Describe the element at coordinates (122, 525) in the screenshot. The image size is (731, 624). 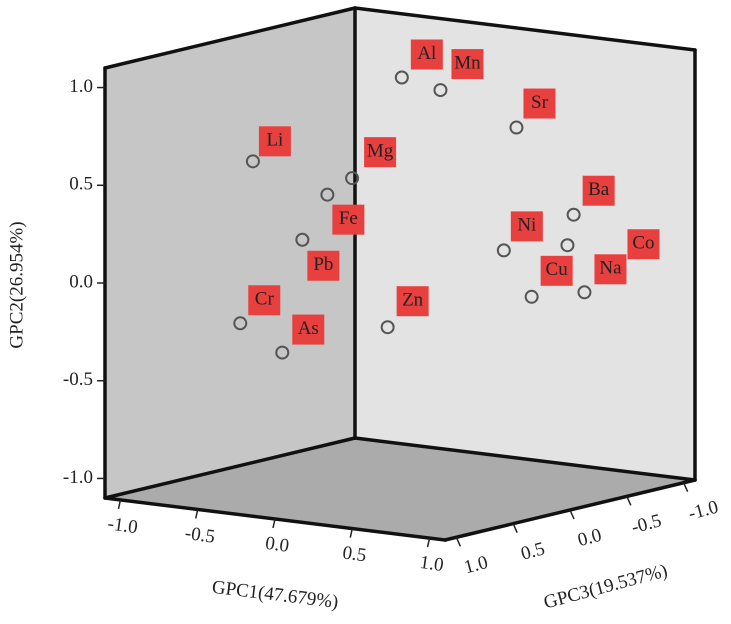
I see `x-tick-label: -1.0` at that location.